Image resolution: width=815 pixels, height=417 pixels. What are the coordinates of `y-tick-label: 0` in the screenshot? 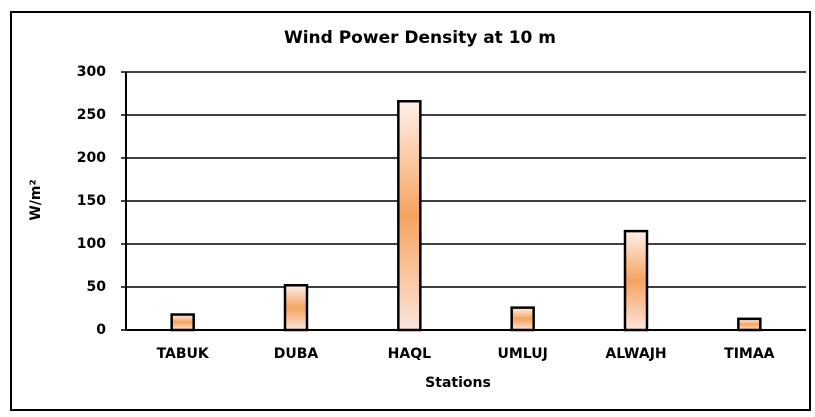 It's located at (101, 330).